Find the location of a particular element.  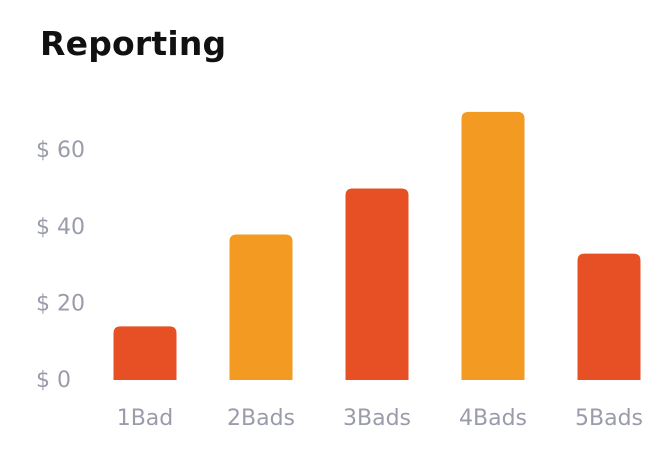

y-axis: $ 0 $ 20 $ 40 $ 60 is located at coordinates (60, 265).